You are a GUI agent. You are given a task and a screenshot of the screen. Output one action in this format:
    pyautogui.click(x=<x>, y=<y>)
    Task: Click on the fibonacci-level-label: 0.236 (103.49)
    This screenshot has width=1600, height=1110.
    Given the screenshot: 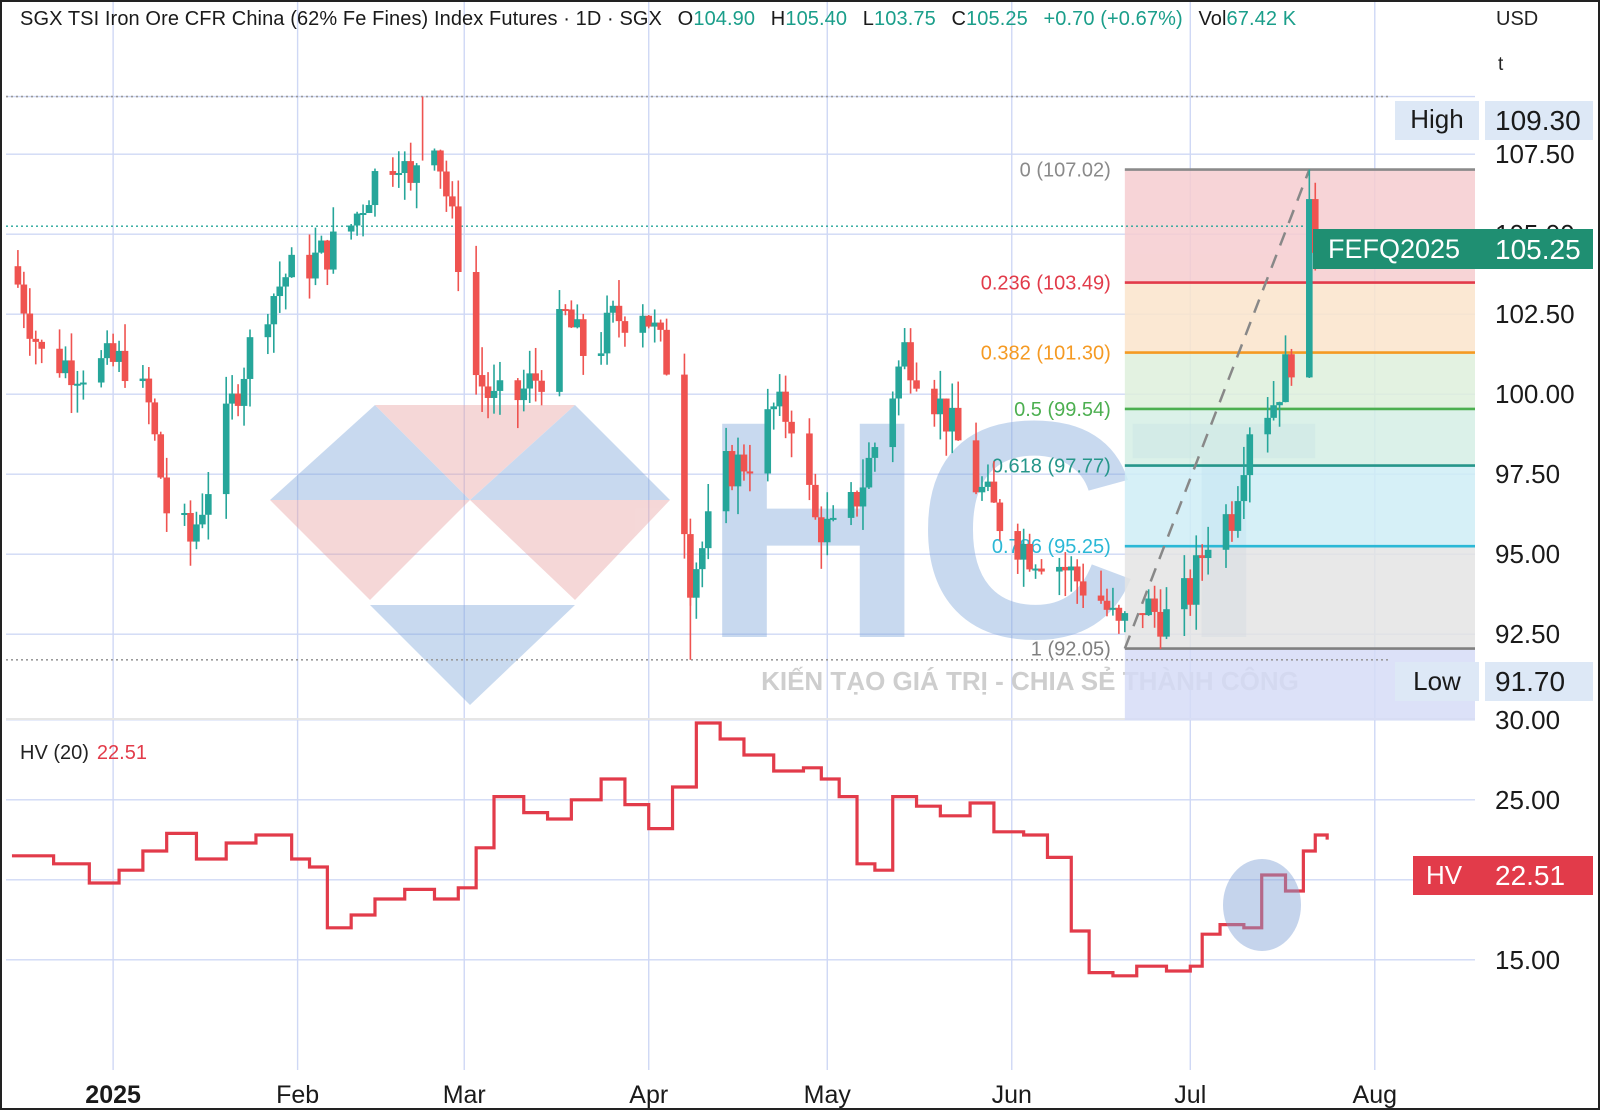 What is the action you would take?
    pyautogui.click(x=1046, y=284)
    